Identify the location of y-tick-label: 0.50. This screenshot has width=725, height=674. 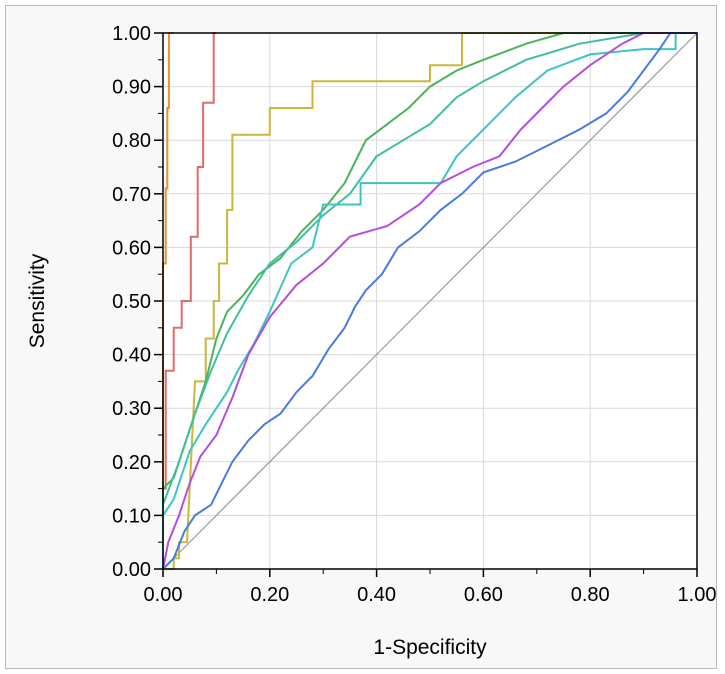
(131, 302).